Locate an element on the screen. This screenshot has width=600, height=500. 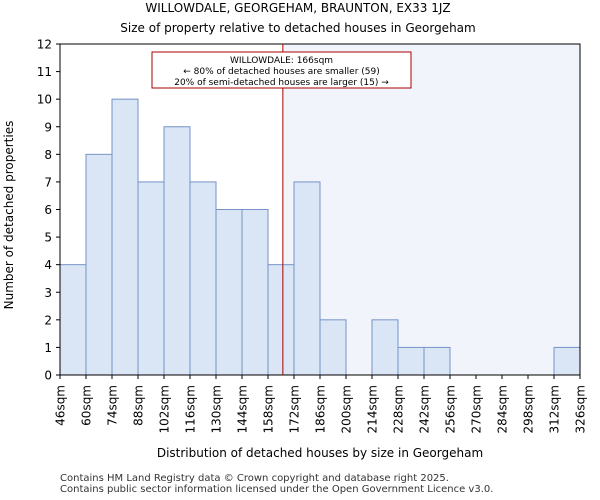
x-tick-label: 256sqm is located at coordinates (451, 409).